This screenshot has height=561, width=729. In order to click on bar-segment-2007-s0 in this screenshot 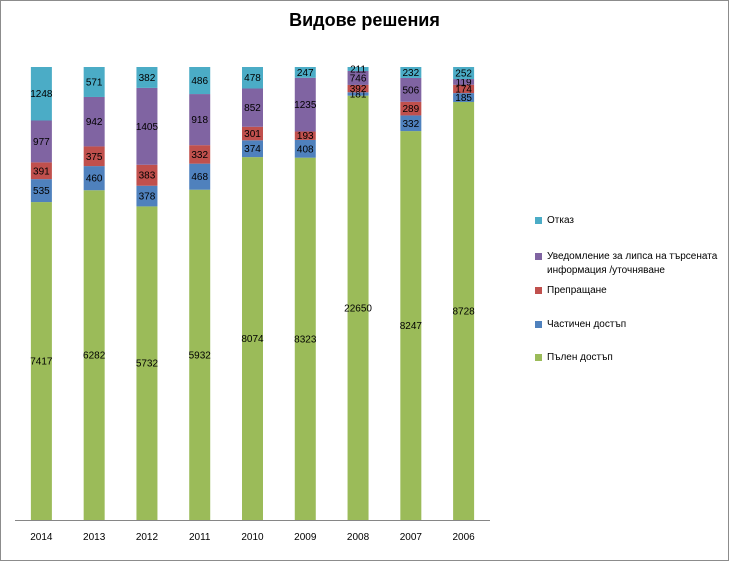, I will do `click(411, 325)`.